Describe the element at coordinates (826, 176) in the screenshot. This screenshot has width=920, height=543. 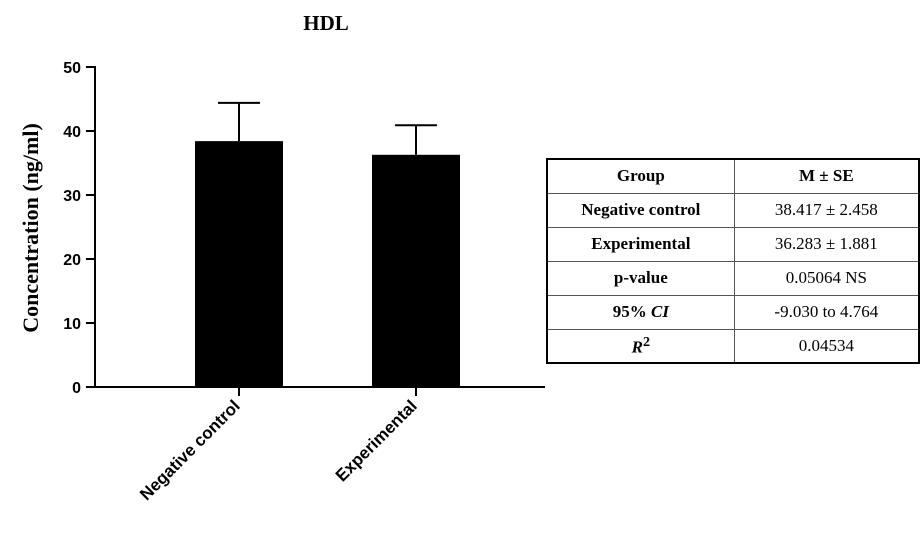
I see `header-mean-se: M ± SE` at that location.